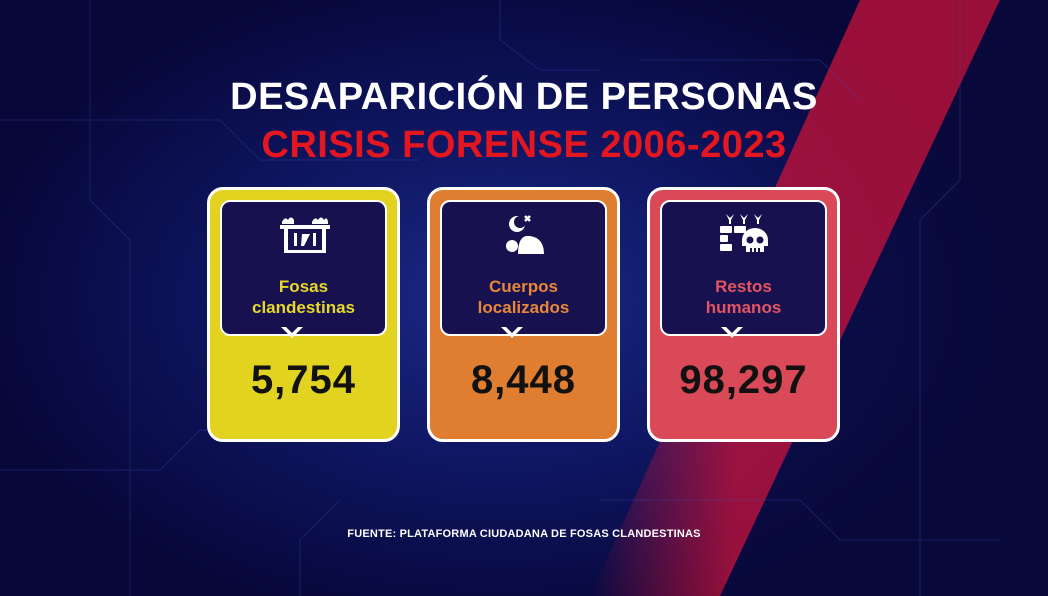 This screenshot has height=596, width=1048. Describe the element at coordinates (303, 307) in the screenshot. I see `card-label-line-2: clandestinas` at that location.